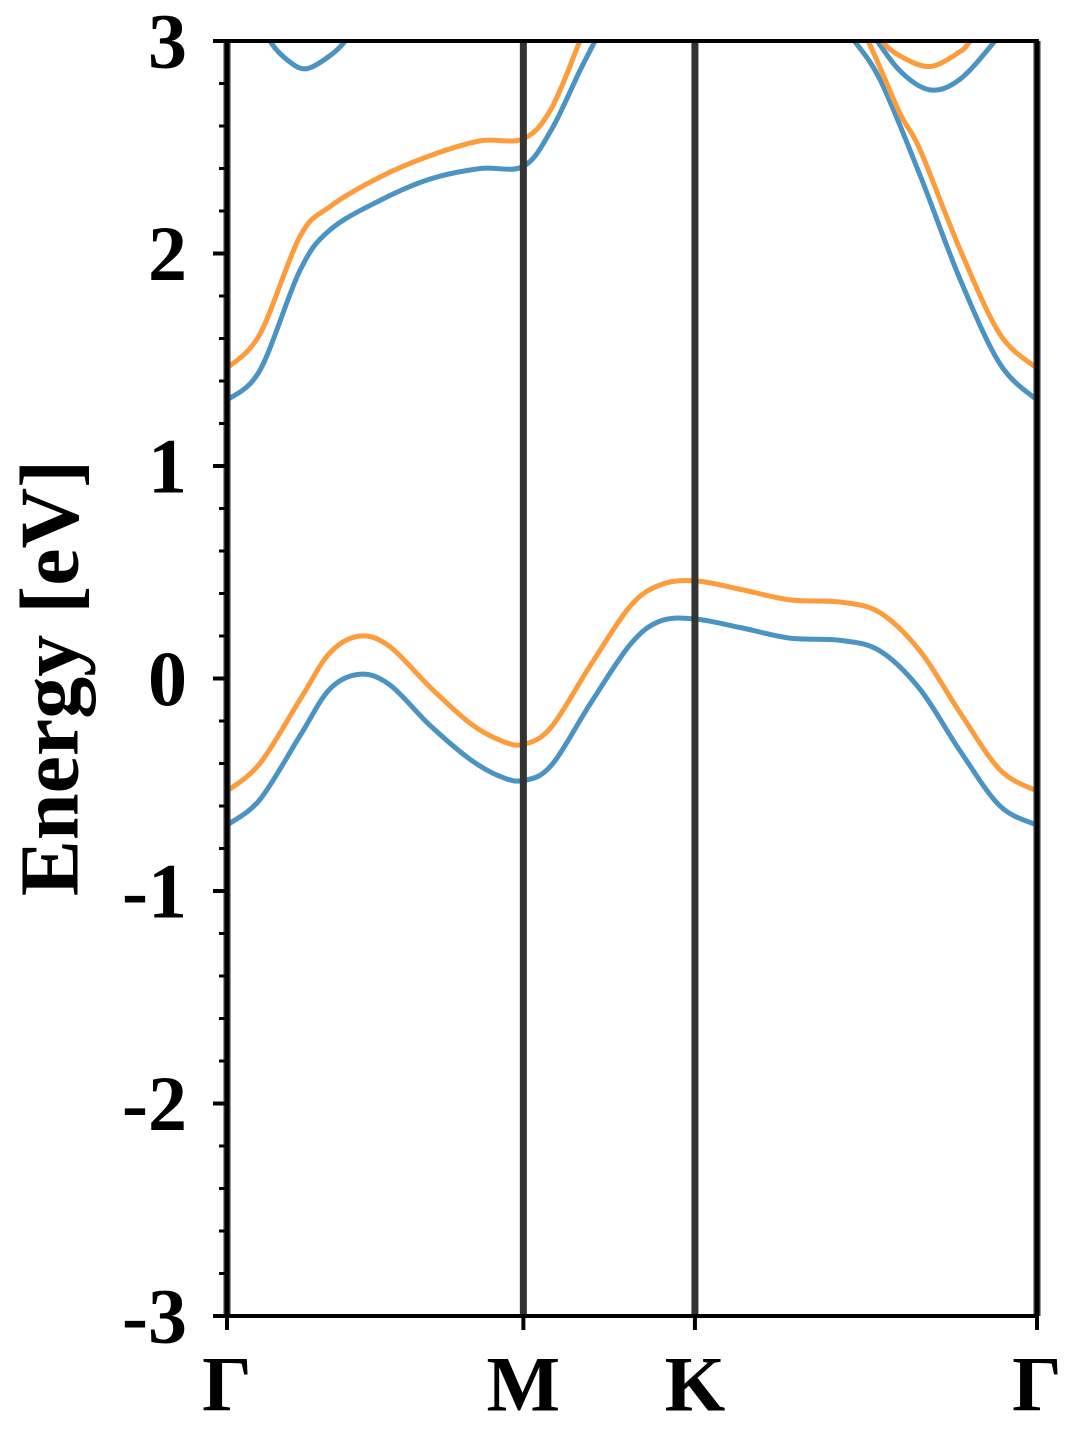 The image size is (1080, 1440). Describe the element at coordinates (524, 1384) in the screenshot. I see `x-tick-label: M` at that location.